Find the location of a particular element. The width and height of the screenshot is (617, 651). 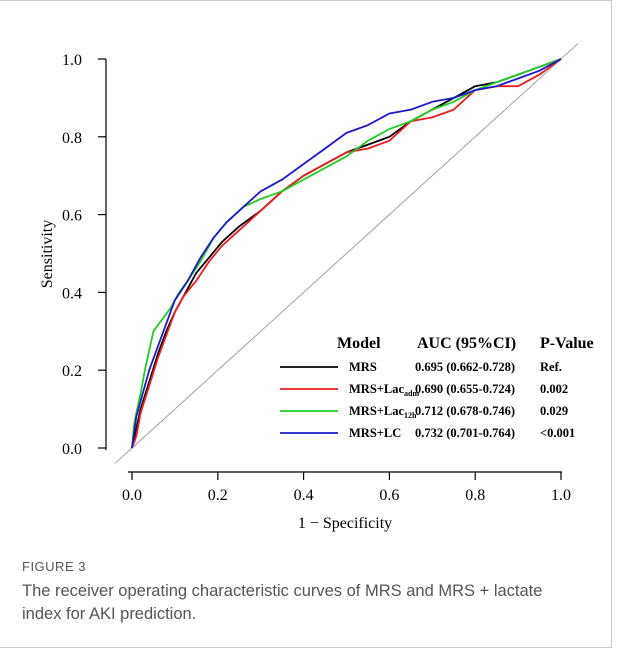

legend-header-auc: AUC (95%CI) is located at coordinates (466, 343).